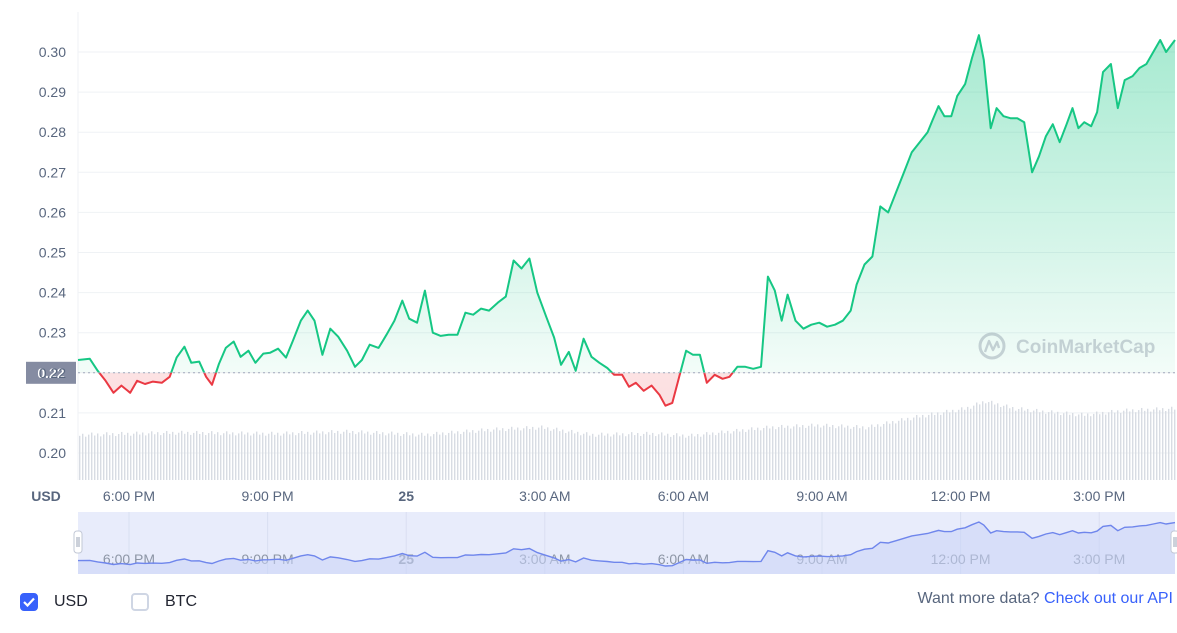  What do you see at coordinates (52, 453) in the screenshot?
I see `y-tick-label: 0.20` at bounding box center [52, 453].